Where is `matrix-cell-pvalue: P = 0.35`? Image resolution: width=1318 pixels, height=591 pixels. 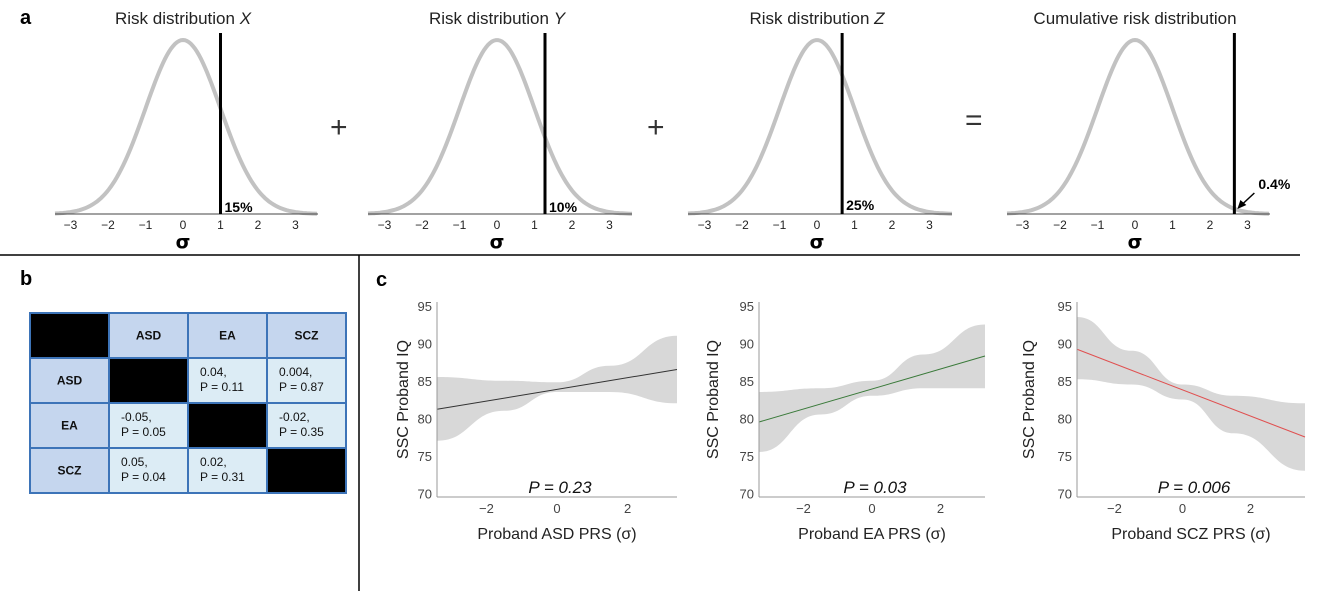 matrix-cell-pvalue: P = 0.35 is located at coordinates (301, 432).